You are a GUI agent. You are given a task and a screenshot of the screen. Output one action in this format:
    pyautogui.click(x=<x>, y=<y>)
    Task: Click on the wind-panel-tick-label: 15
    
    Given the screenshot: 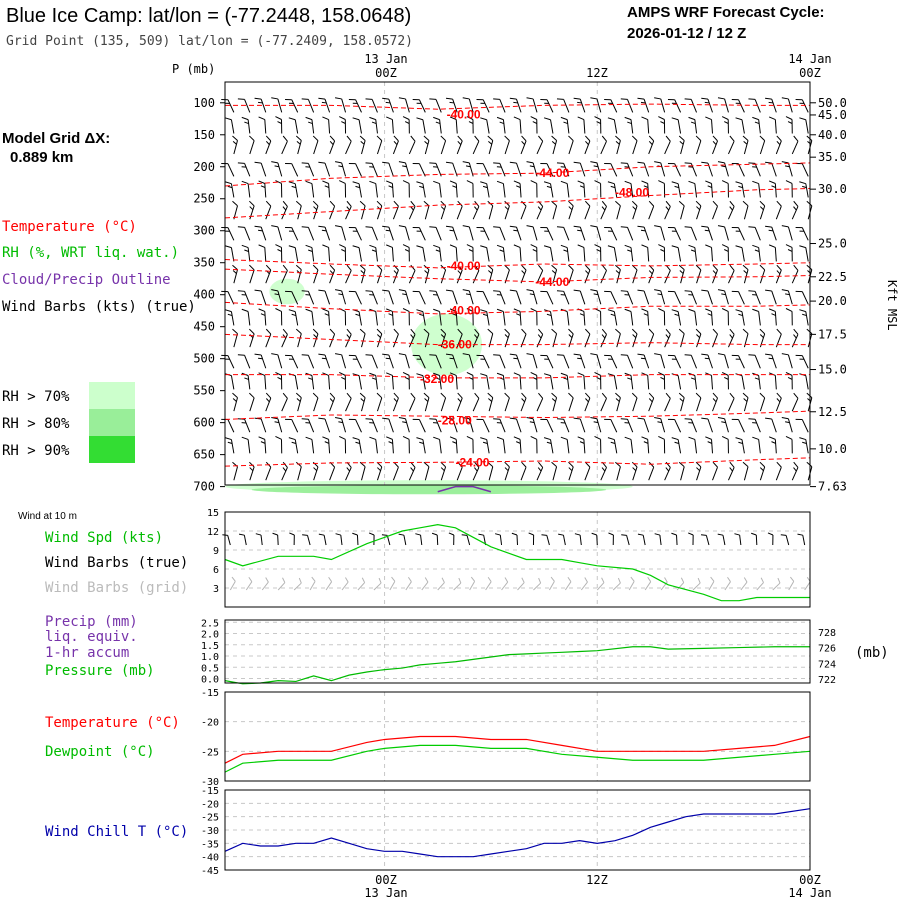 What is the action you would take?
    pyautogui.click(x=213, y=513)
    